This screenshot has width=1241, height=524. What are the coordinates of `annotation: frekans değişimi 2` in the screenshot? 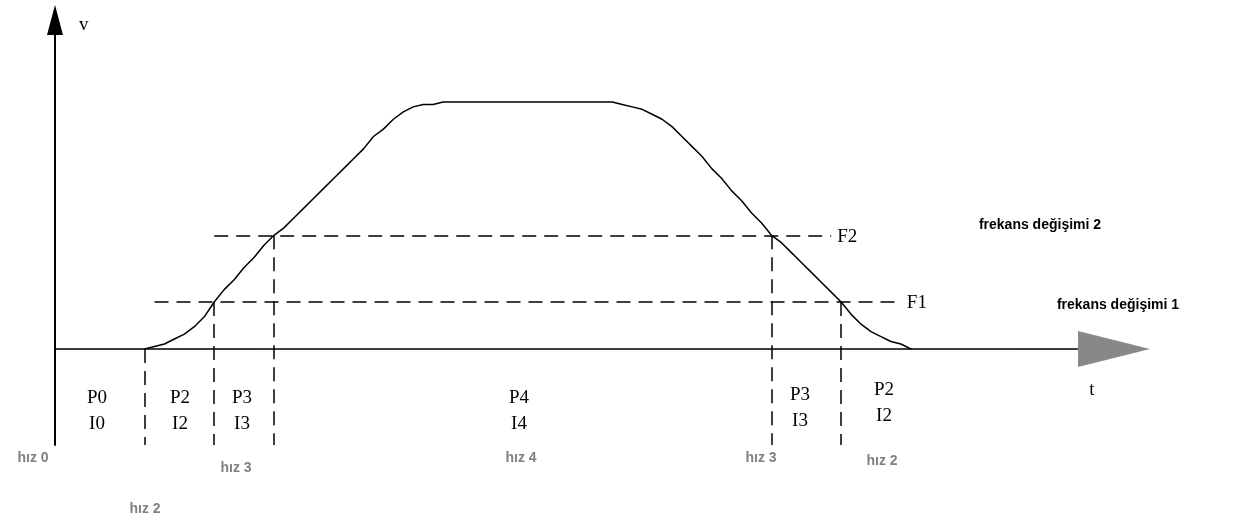 It's located at (1040, 224).